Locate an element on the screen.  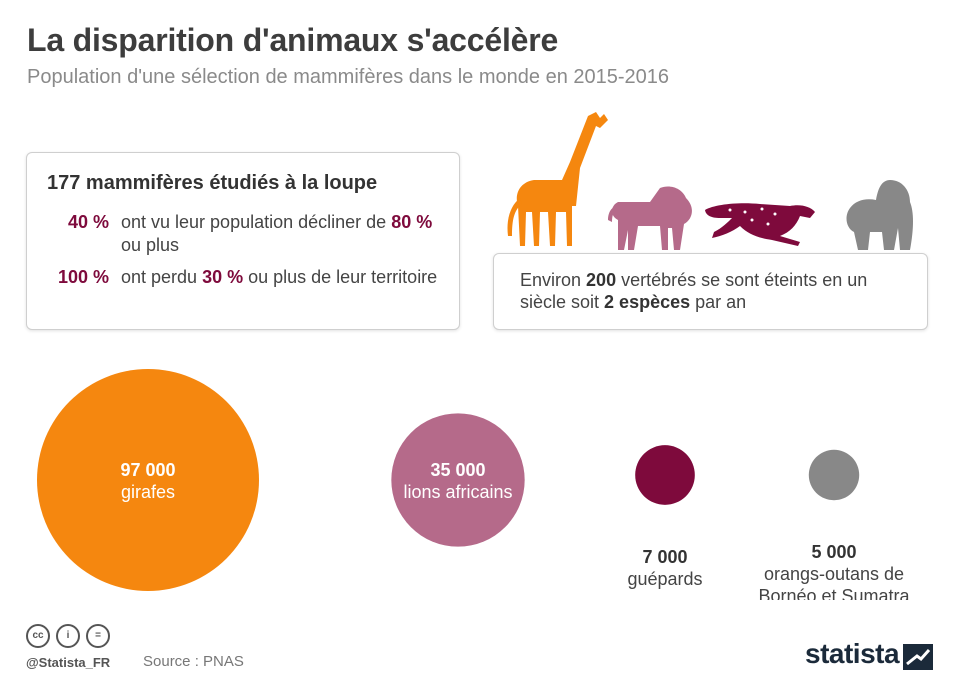
bubble-category-label: orangs-outans de is located at coordinates (834, 574).